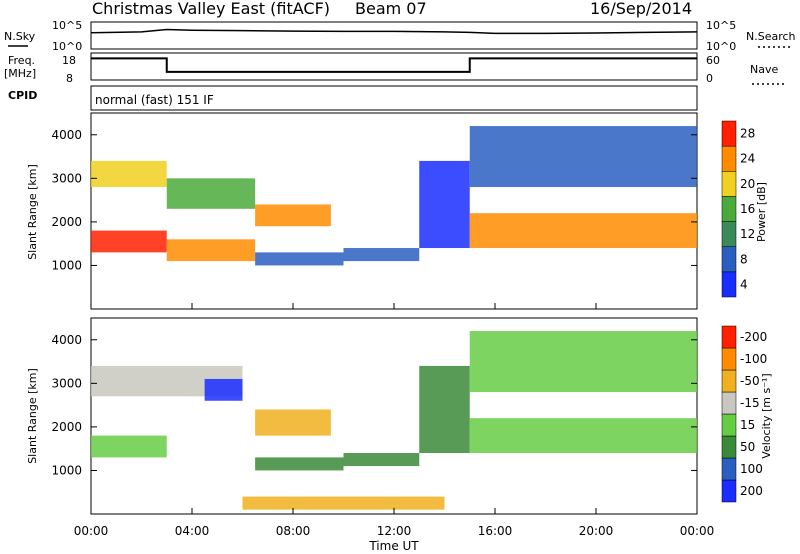 The image size is (800, 554). Describe the element at coordinates (66, 222) in the screenshot. I see `power-ytick-label: 2000` at that location.